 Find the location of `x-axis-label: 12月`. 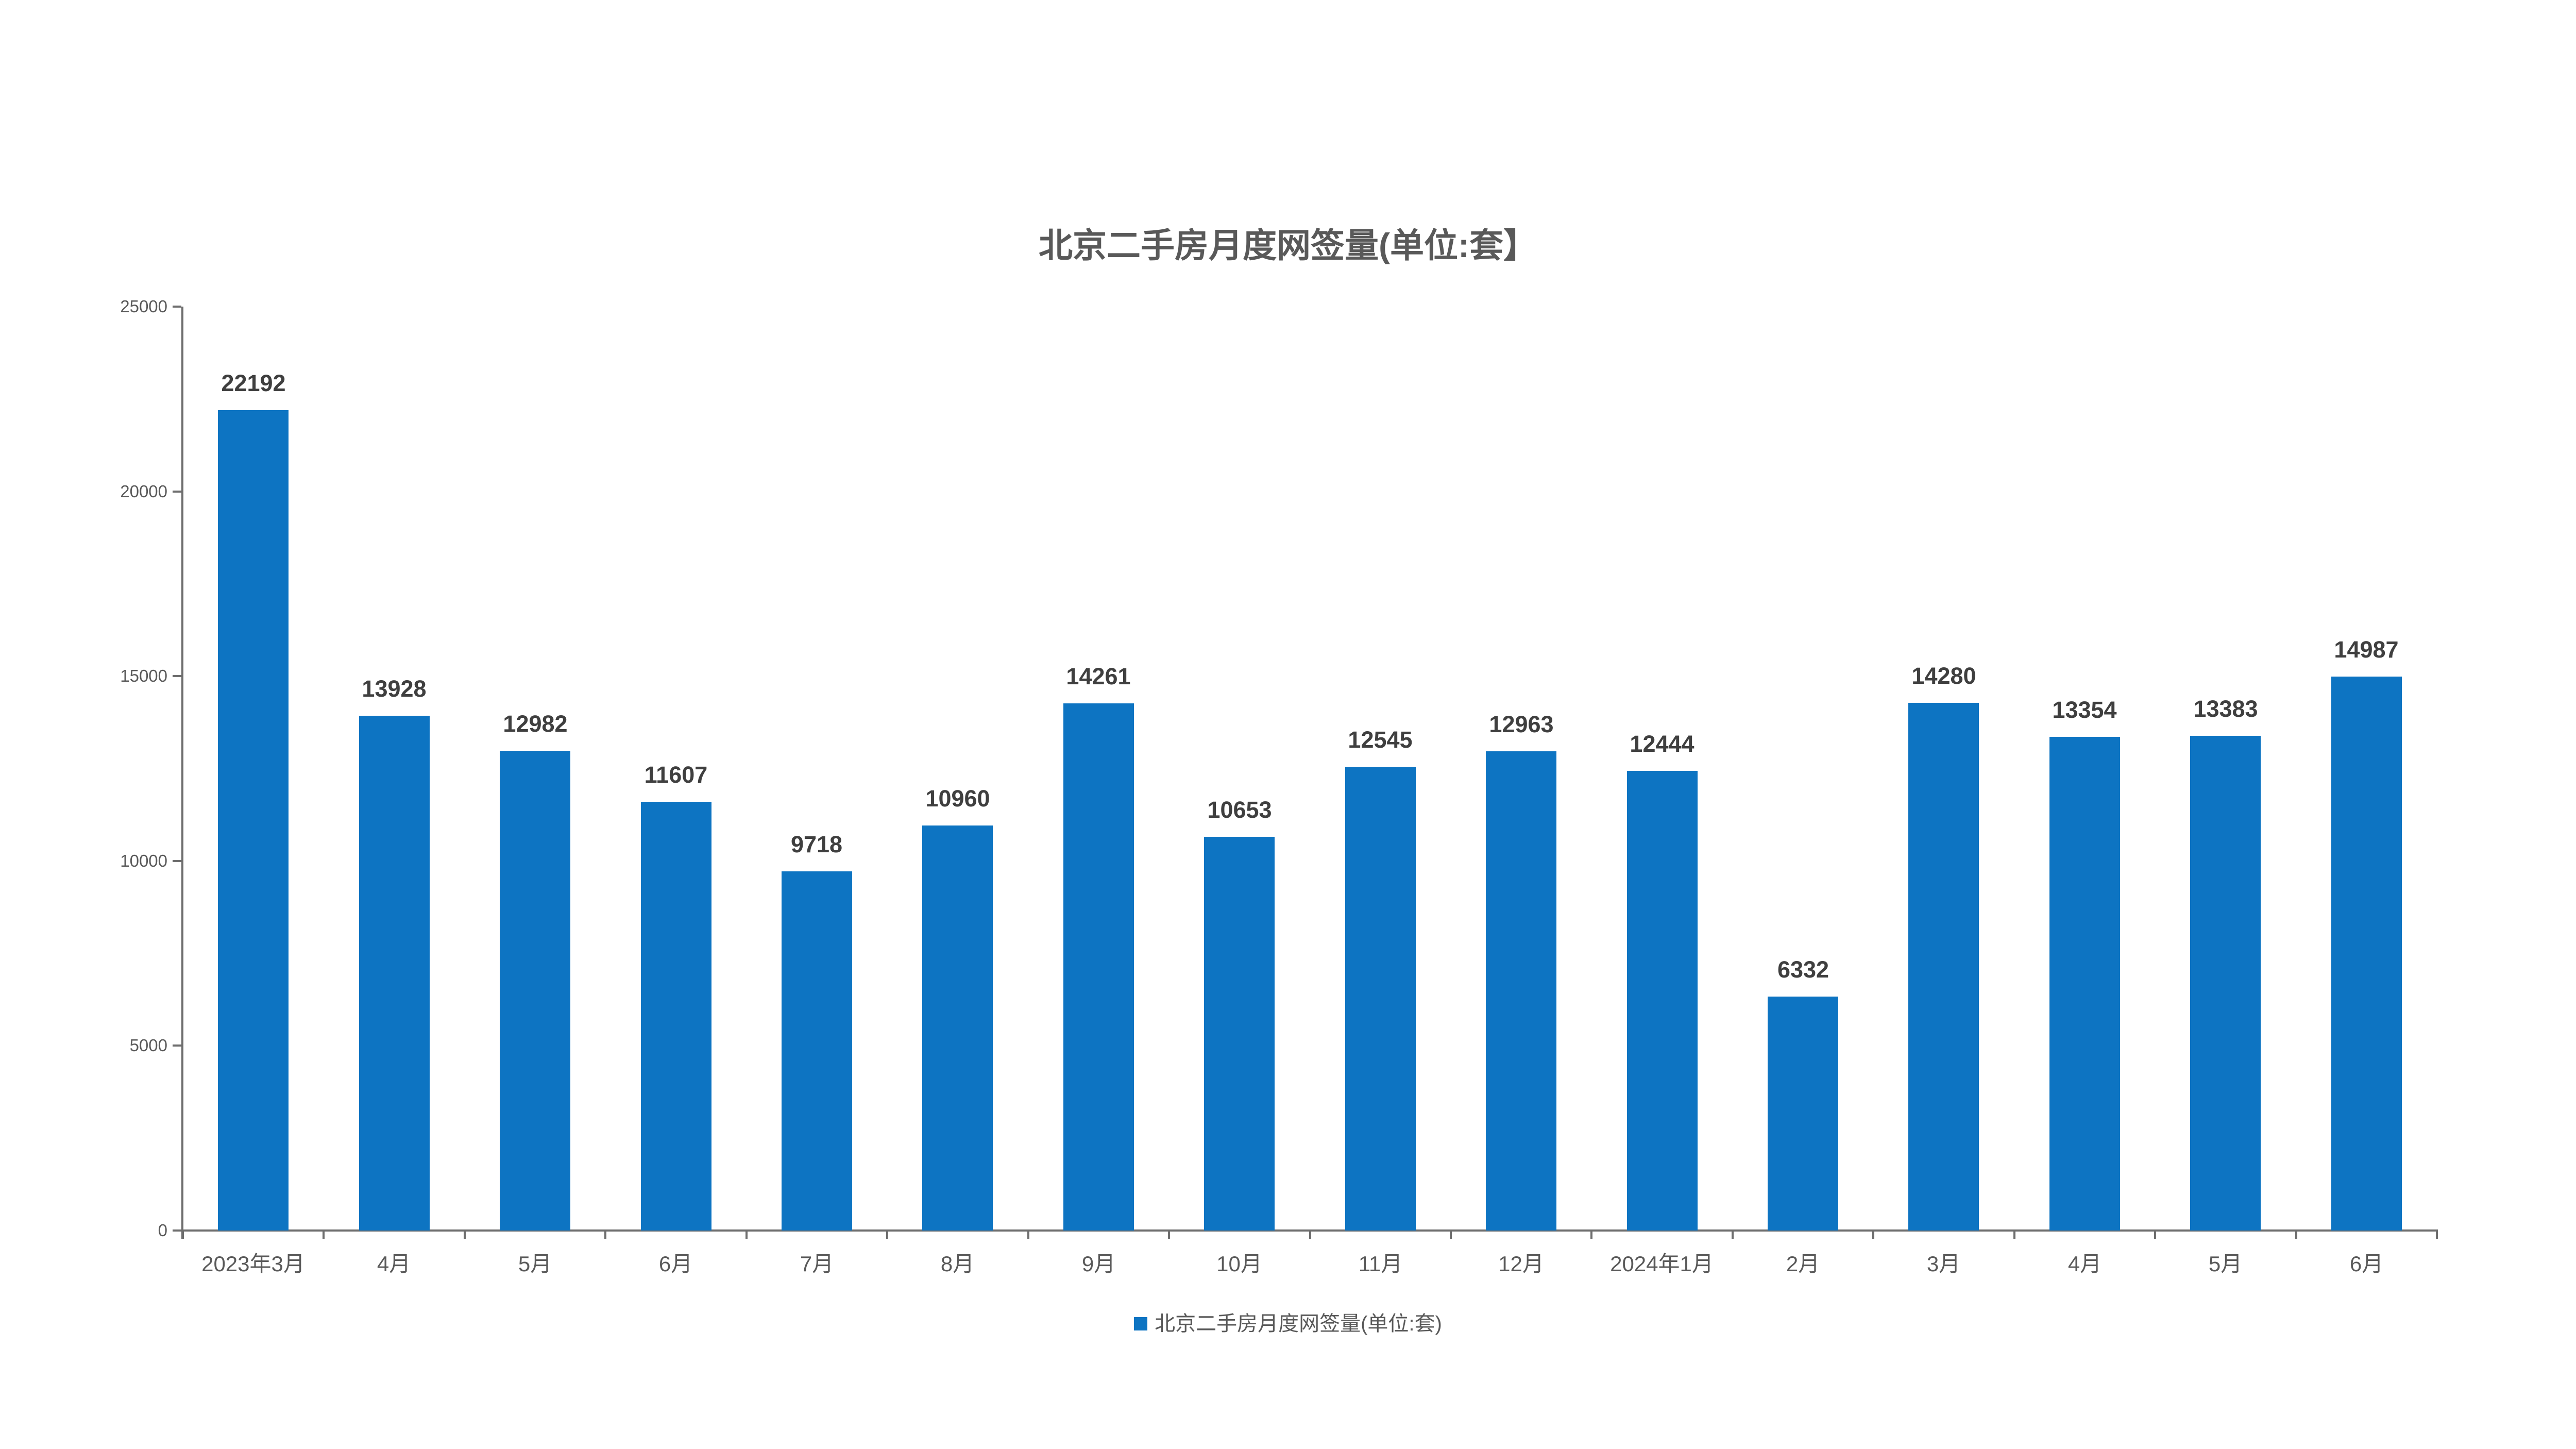

x-axis-label: 12月 is located at coordinates (1521, 1264).